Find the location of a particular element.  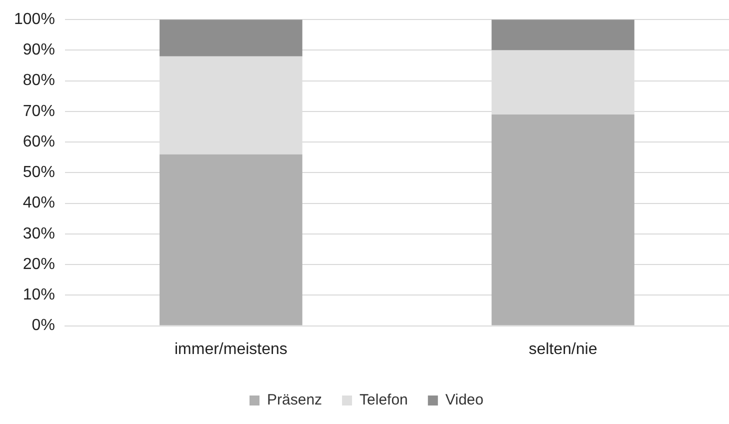

y-tick-label: 50% is located at coordinates (38, 173).